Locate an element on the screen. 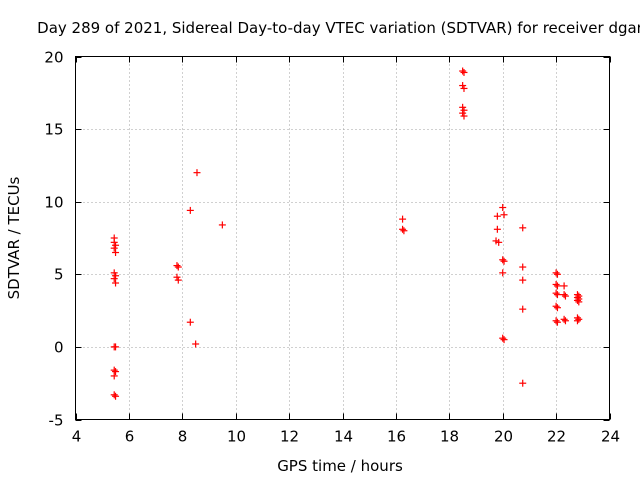 The height and width of the screenshot is (480, 640). y-tick-label: 5 is located at coordinates (59, 275).